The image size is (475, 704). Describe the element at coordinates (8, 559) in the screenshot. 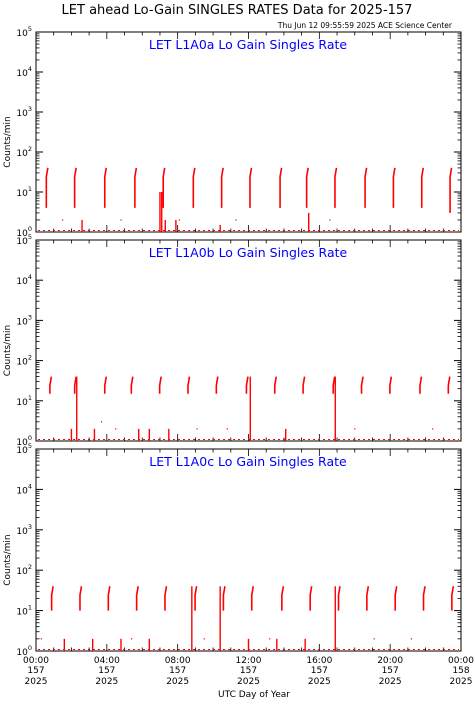

I see `y-axis-label: Counts/min` at that location.